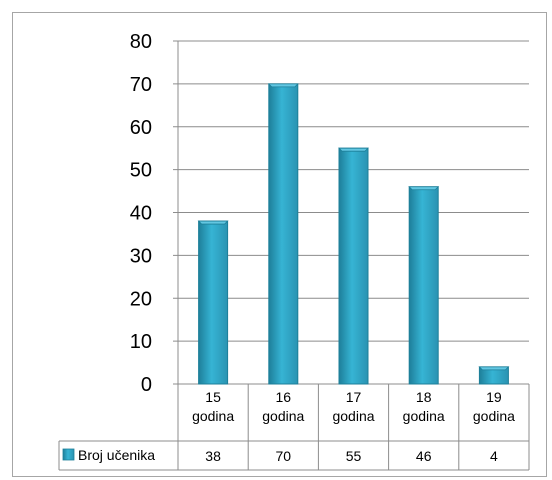  Describe the element at coordinates (141, 42) in the screenshot. I see `y-tick-label: 80` at that location.